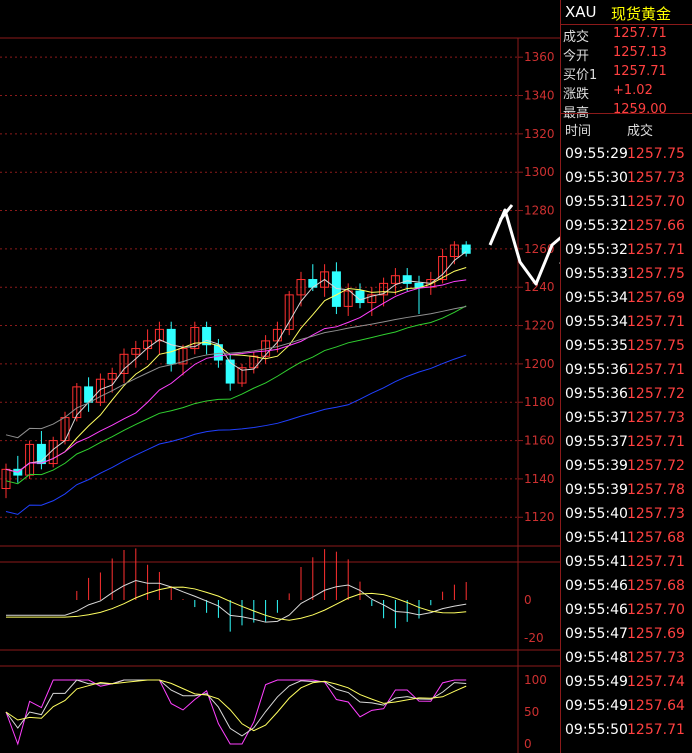 The height and width of the screenshot is (753, 692). What do you see at coordinates (626, 587) in the screenshot?
I see `tick-row: 09:55:46 1257.68` at bounding box center [626, 587].